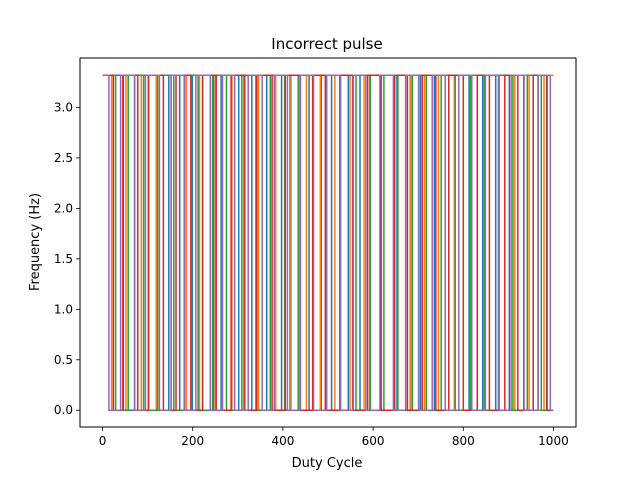 The width and height of the screenshot is (640, 480). I want to click on x-tick-label: 200, so click(192, 441).